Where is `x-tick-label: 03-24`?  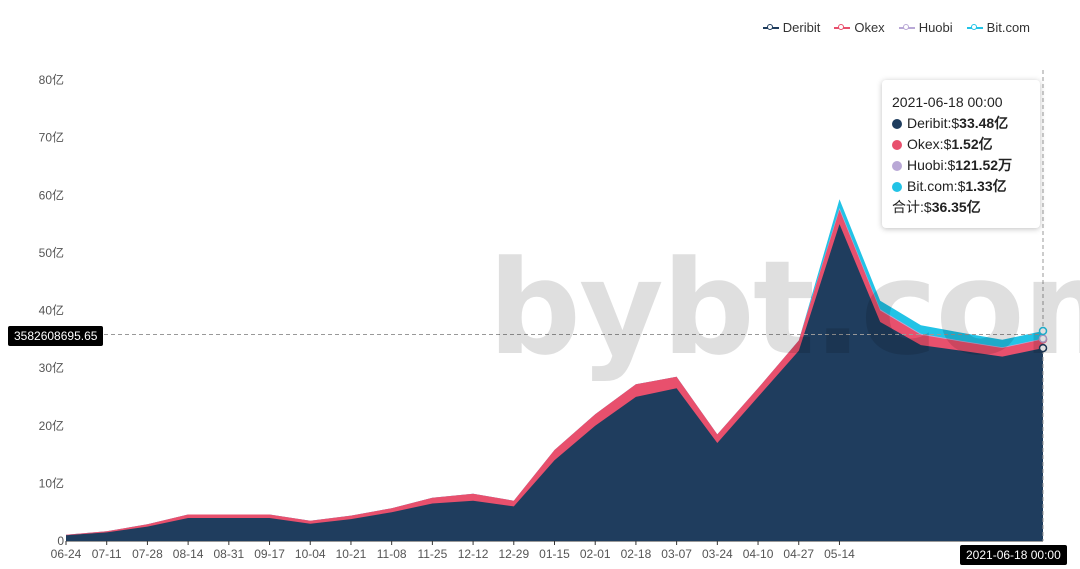 x-tick-label: 03-24 is located at coordinates (717, 554).